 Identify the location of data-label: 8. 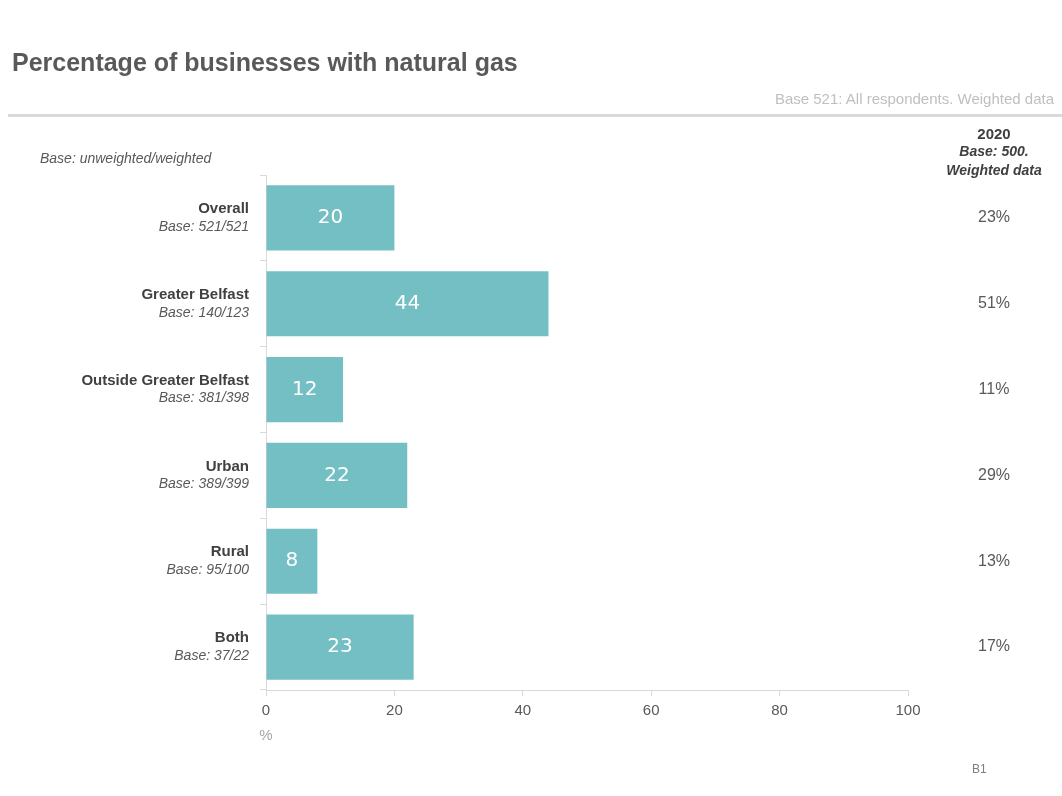
(292, 559).